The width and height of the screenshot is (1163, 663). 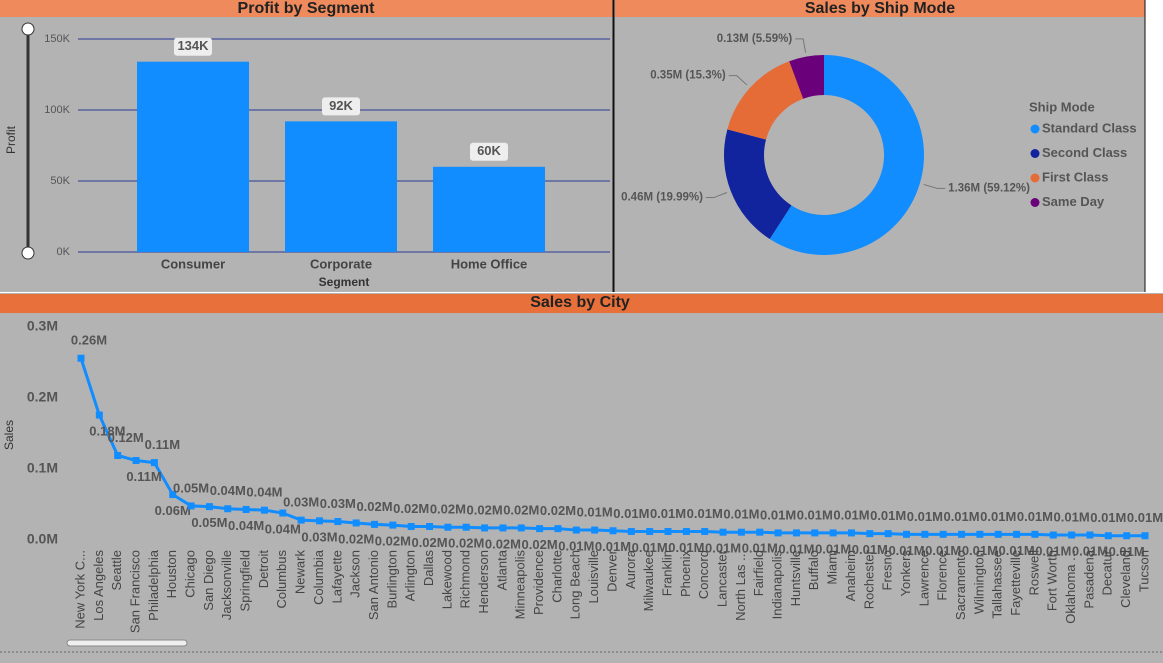 I want to click on x-tick-label: Buffalo, so click(x=813, y=570).